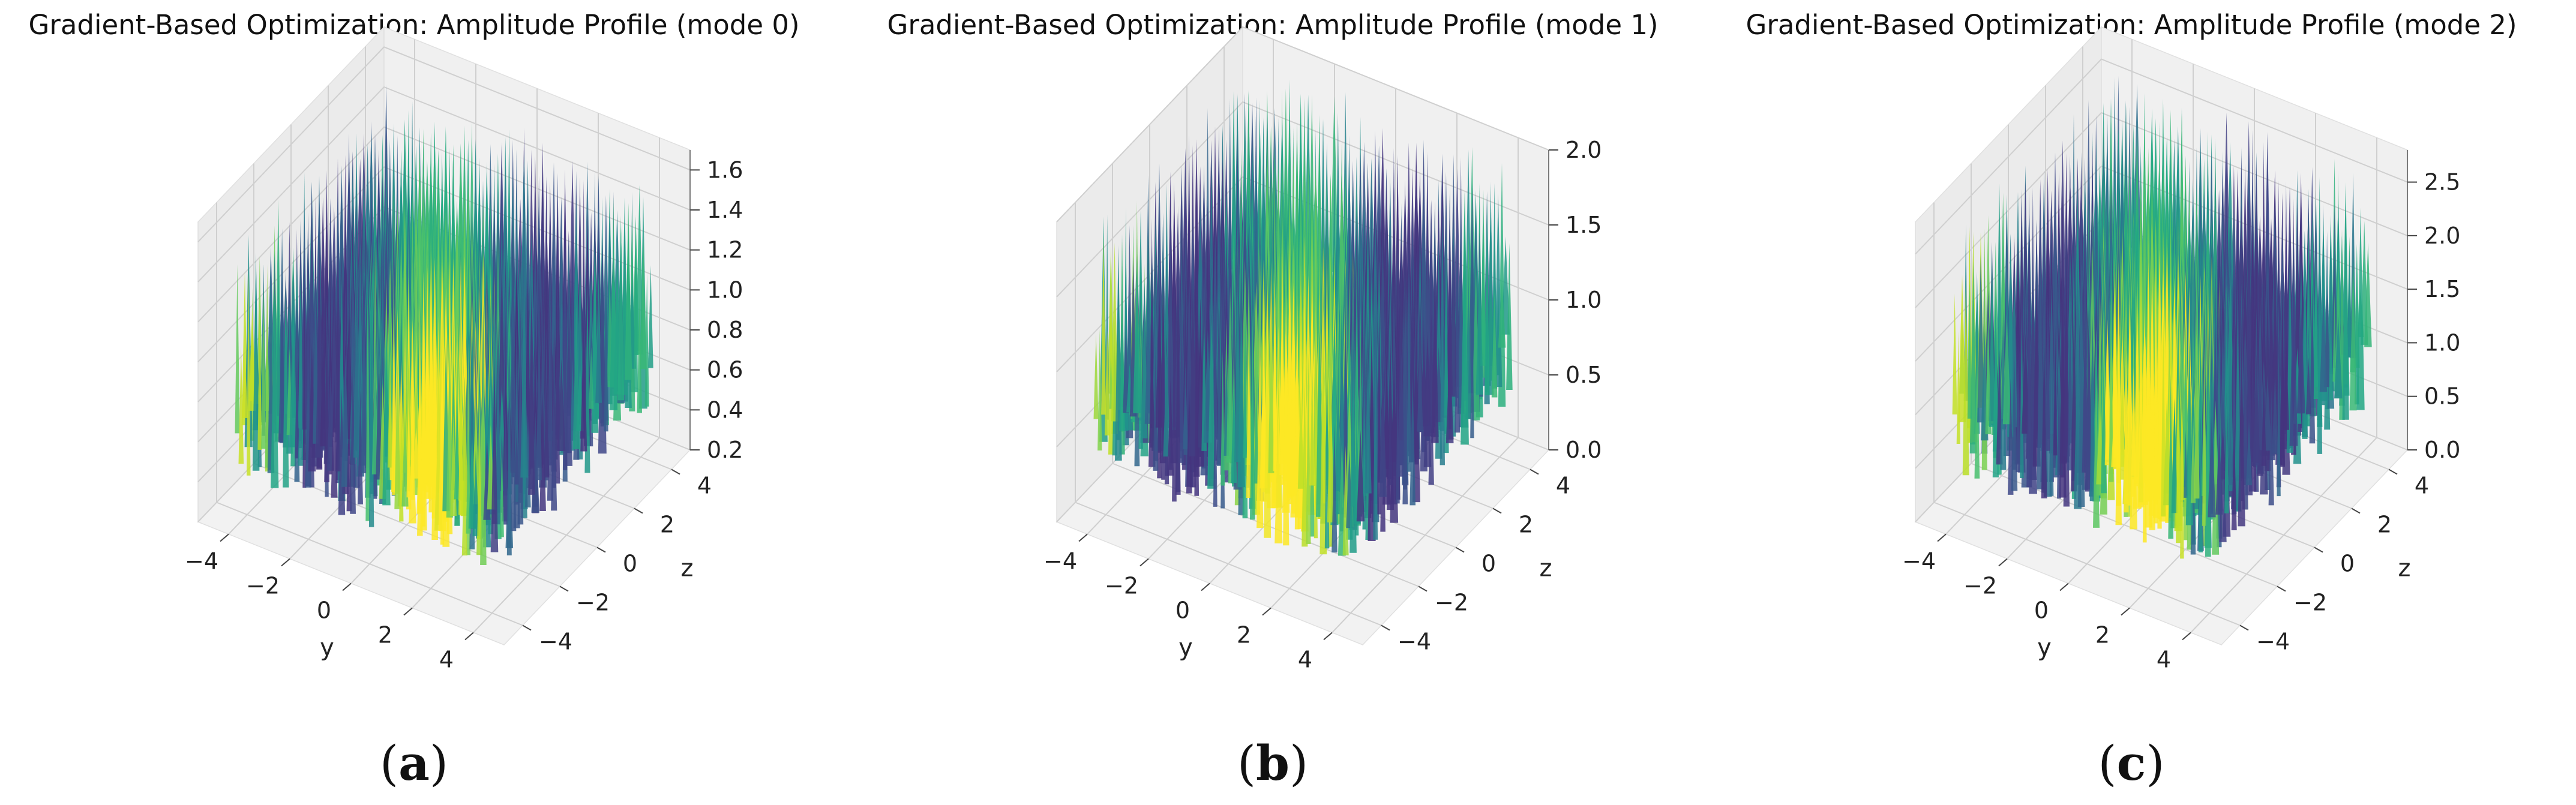 Image resolution: width=2576 pixels, height=805 pixels. Describe the element at coordinates (414, 763) in the screenshot. I see `panel-caption: (a)` at that location.